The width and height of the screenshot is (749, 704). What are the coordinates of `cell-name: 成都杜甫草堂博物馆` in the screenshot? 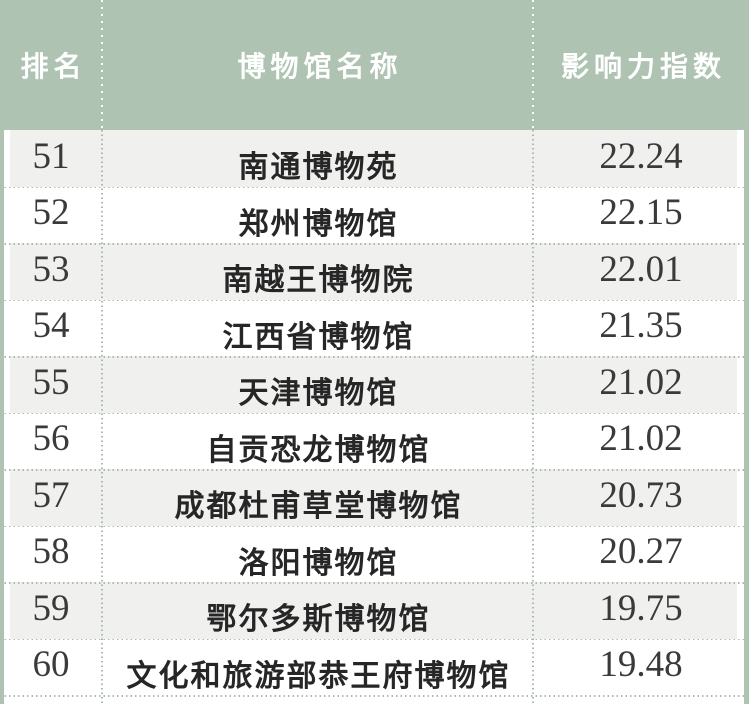 It's located at (318, 507).